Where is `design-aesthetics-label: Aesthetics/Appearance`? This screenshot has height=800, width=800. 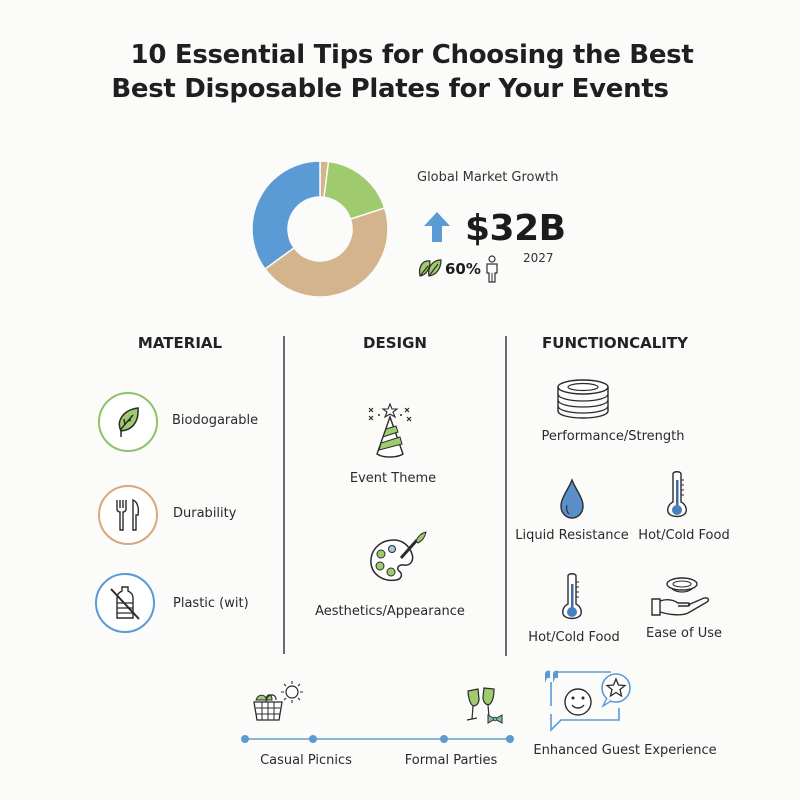 design-aesthetics-label: Aesthetics/Appearance is located at coordinates (390, 611).